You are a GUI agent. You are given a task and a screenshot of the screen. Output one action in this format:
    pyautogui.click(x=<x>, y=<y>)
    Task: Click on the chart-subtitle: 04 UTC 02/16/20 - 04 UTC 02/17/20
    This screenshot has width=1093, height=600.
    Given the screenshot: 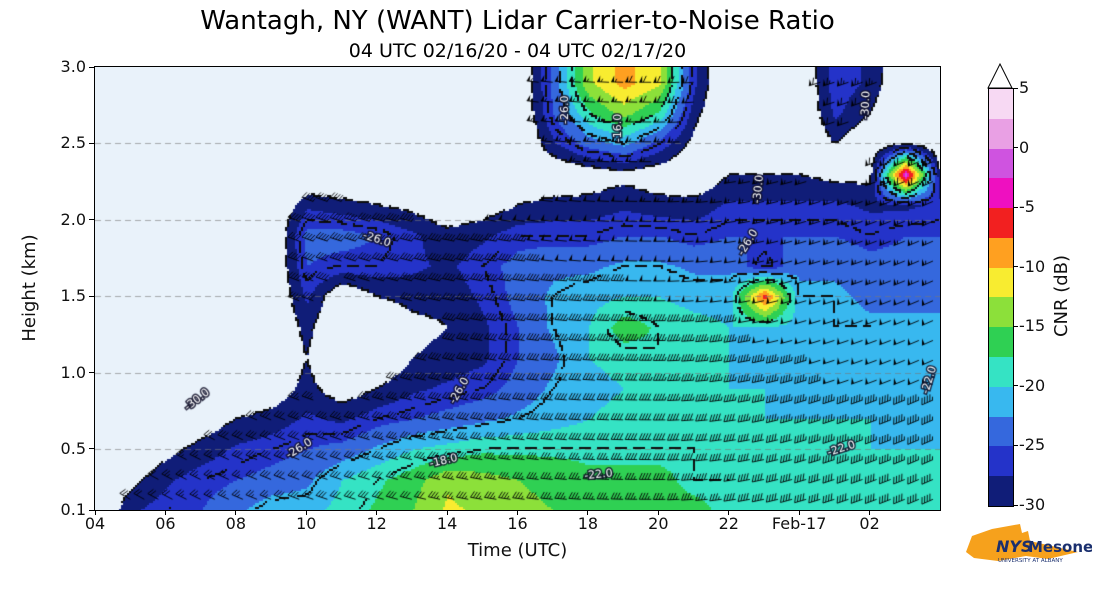 What is the action you would take?
    pyautogui.click(x=517, y=51)
    